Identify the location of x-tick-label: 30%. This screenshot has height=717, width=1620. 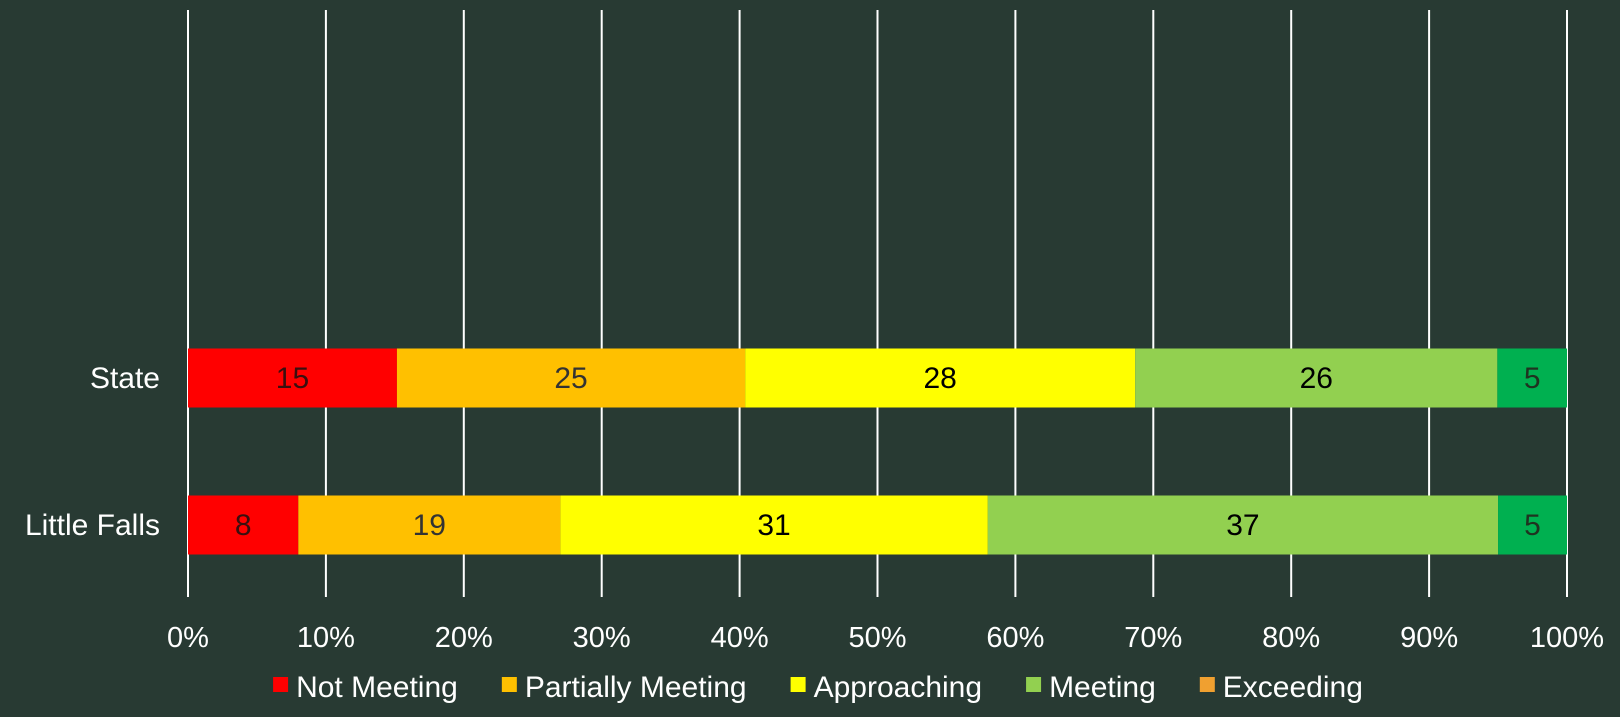
(602, 638).